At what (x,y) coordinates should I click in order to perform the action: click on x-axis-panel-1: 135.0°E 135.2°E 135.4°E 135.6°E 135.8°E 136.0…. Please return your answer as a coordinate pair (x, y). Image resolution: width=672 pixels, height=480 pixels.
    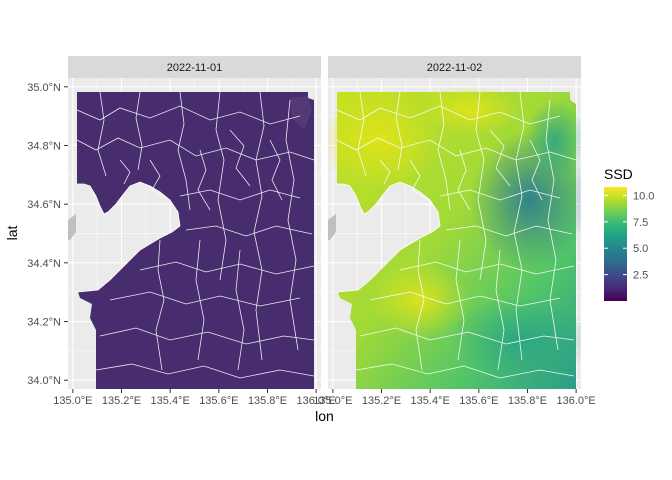
    Looking at the image, I should click on (194, 398).